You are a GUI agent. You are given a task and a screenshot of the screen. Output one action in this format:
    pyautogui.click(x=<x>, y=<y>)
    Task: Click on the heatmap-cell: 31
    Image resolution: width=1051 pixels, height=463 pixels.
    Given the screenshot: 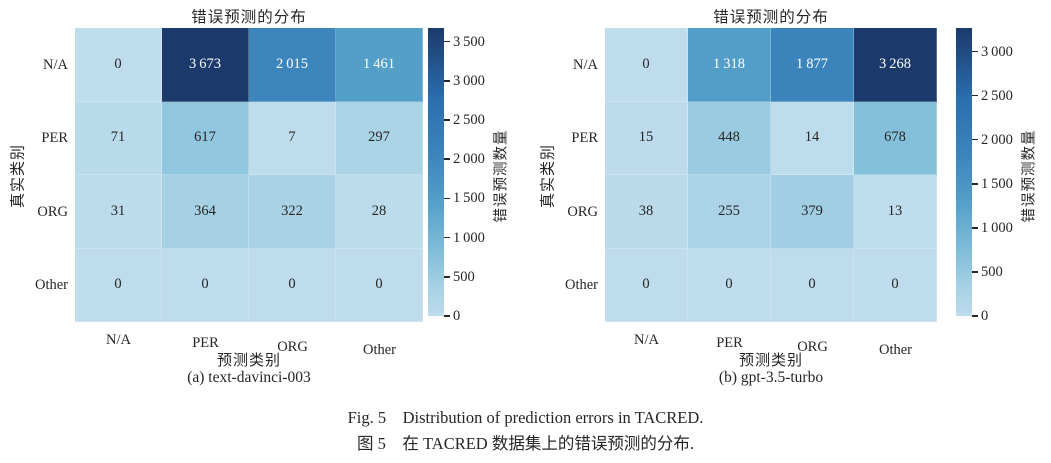 What is the action you would take?
    pyautogui.click(x=118, y=212)
    